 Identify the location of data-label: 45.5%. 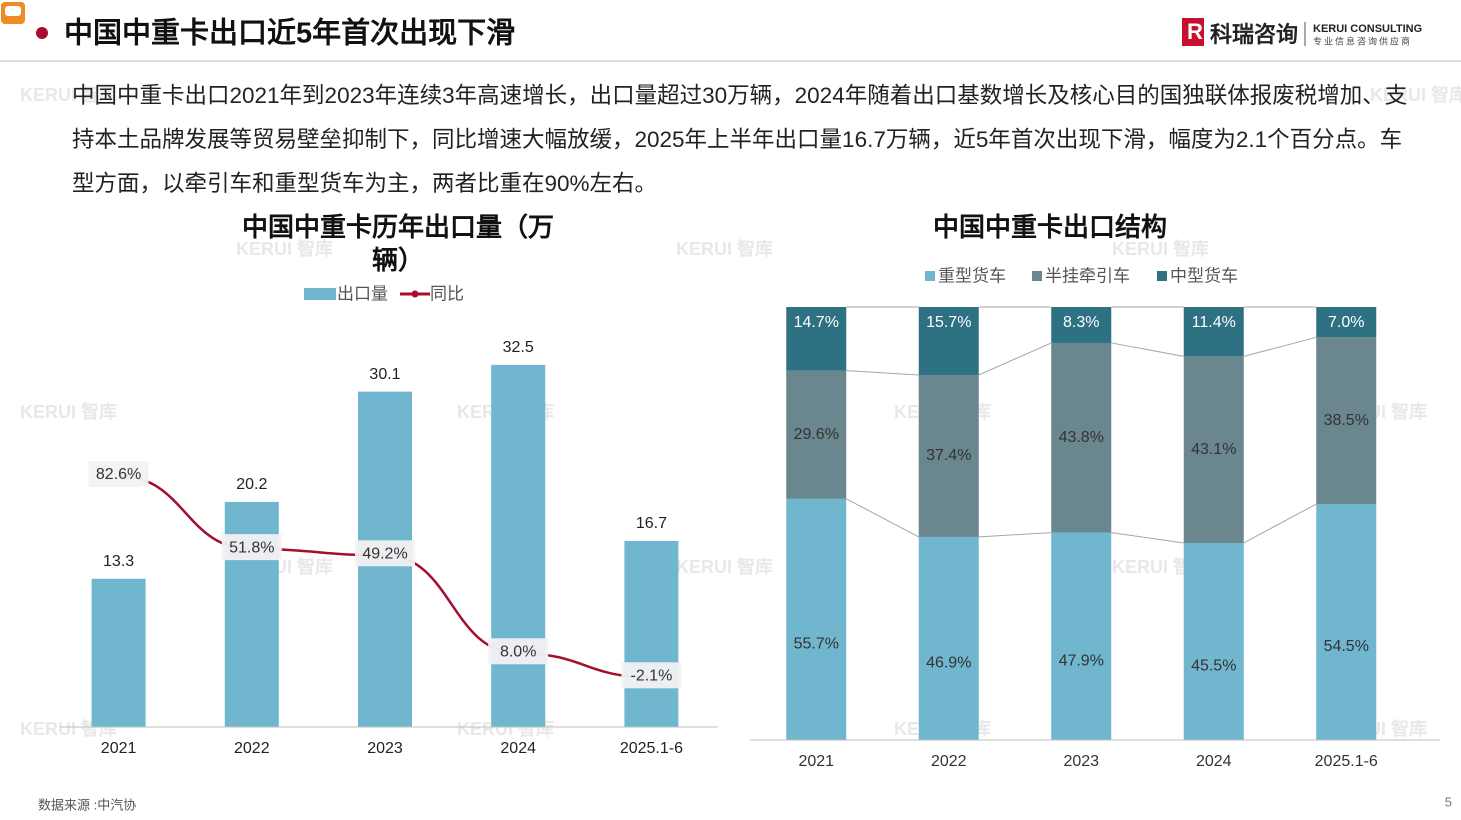
(1213, 666).